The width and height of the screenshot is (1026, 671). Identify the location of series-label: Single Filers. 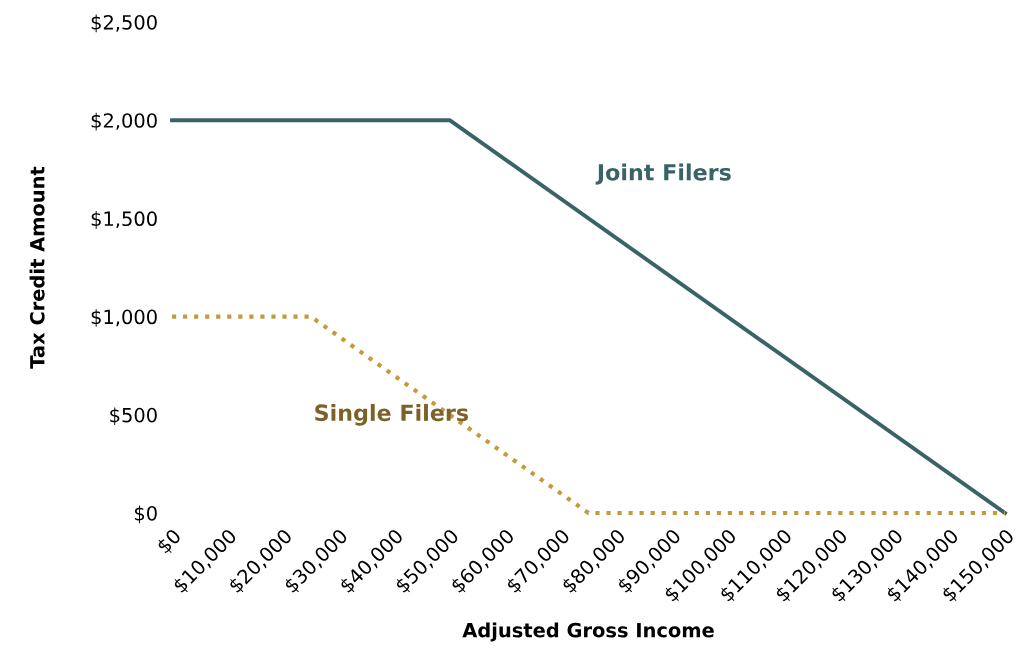
(391, 414).